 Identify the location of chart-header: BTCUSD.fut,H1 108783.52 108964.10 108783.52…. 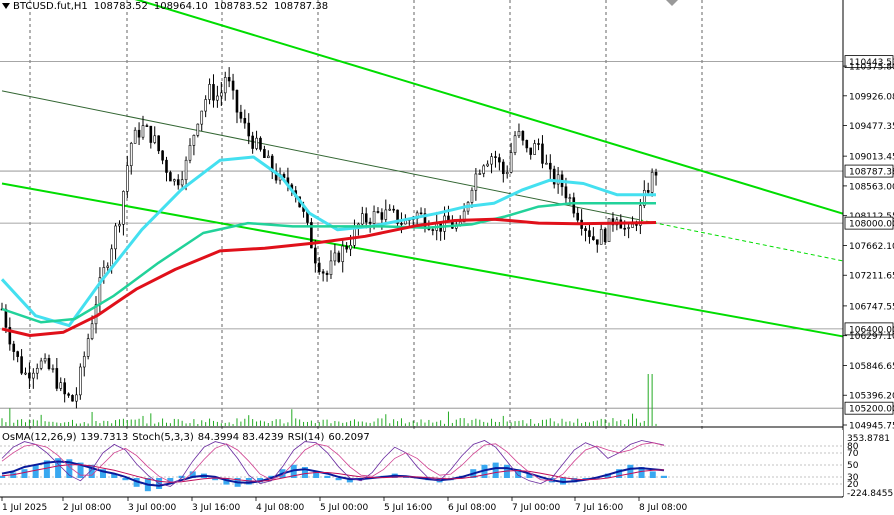
(168, 6).